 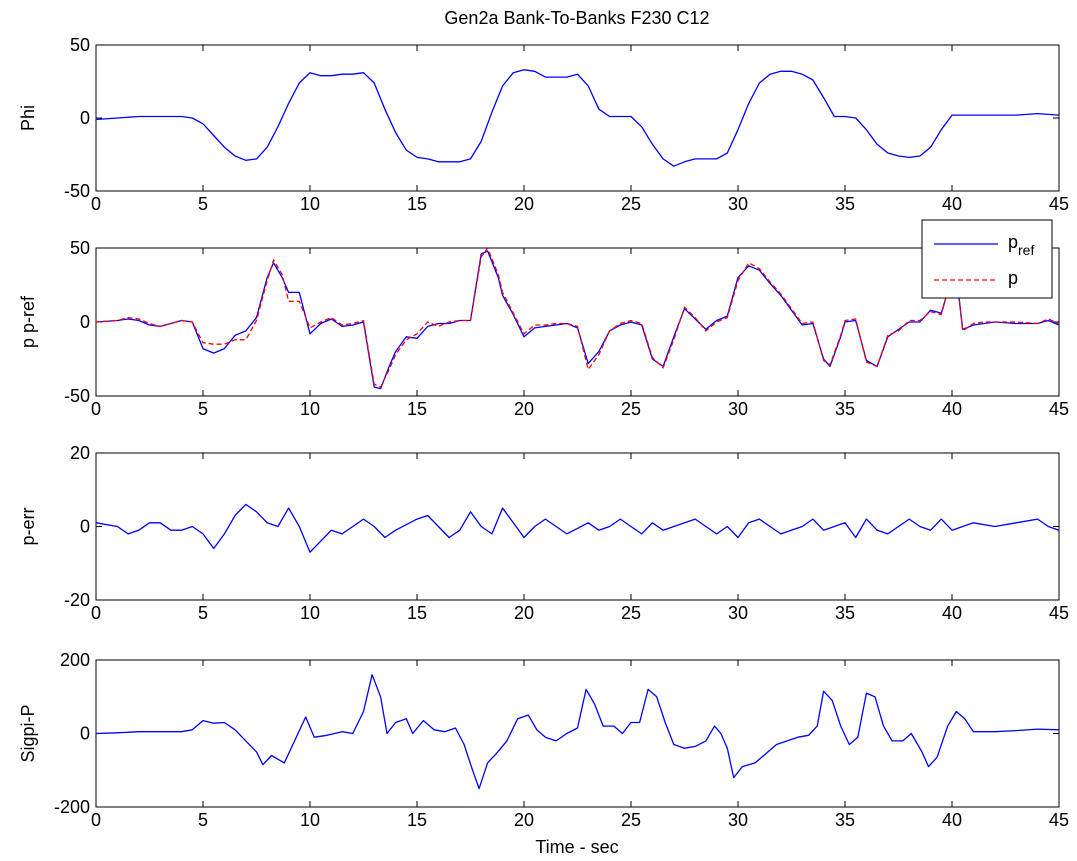 I want to click on y-axis-label: Sigpi-P, so click(x=28, y=733).